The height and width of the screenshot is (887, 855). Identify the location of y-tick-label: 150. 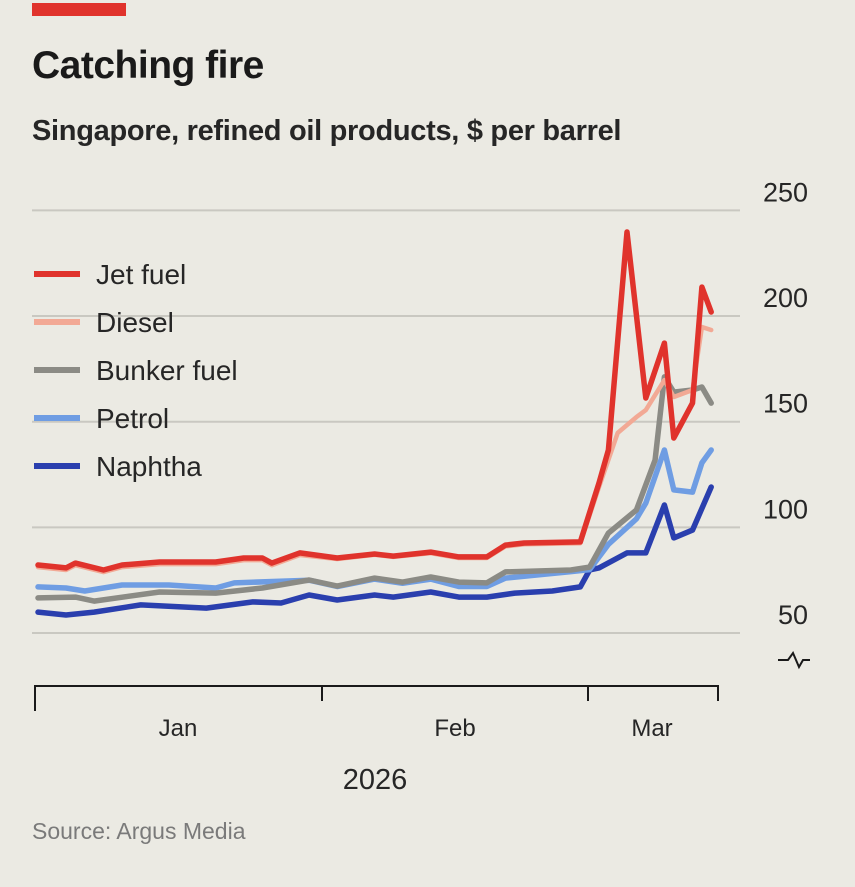
(785, 404).